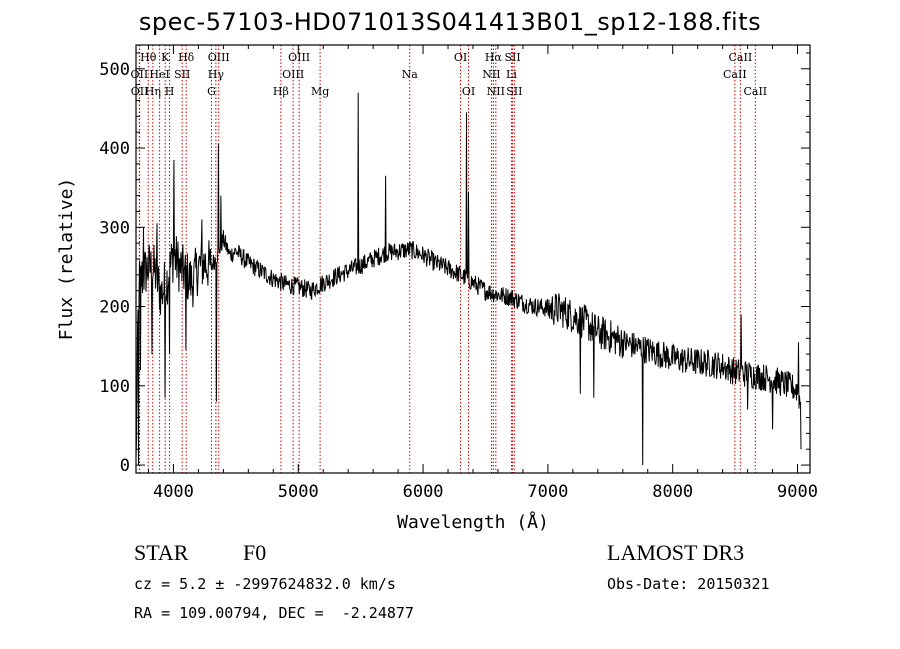 The image size is (900, 649). What do you see at coordinates (494, 57) in the screenshot?
I see `spectral-line-label: Hα` at bounding box center [494, 57].